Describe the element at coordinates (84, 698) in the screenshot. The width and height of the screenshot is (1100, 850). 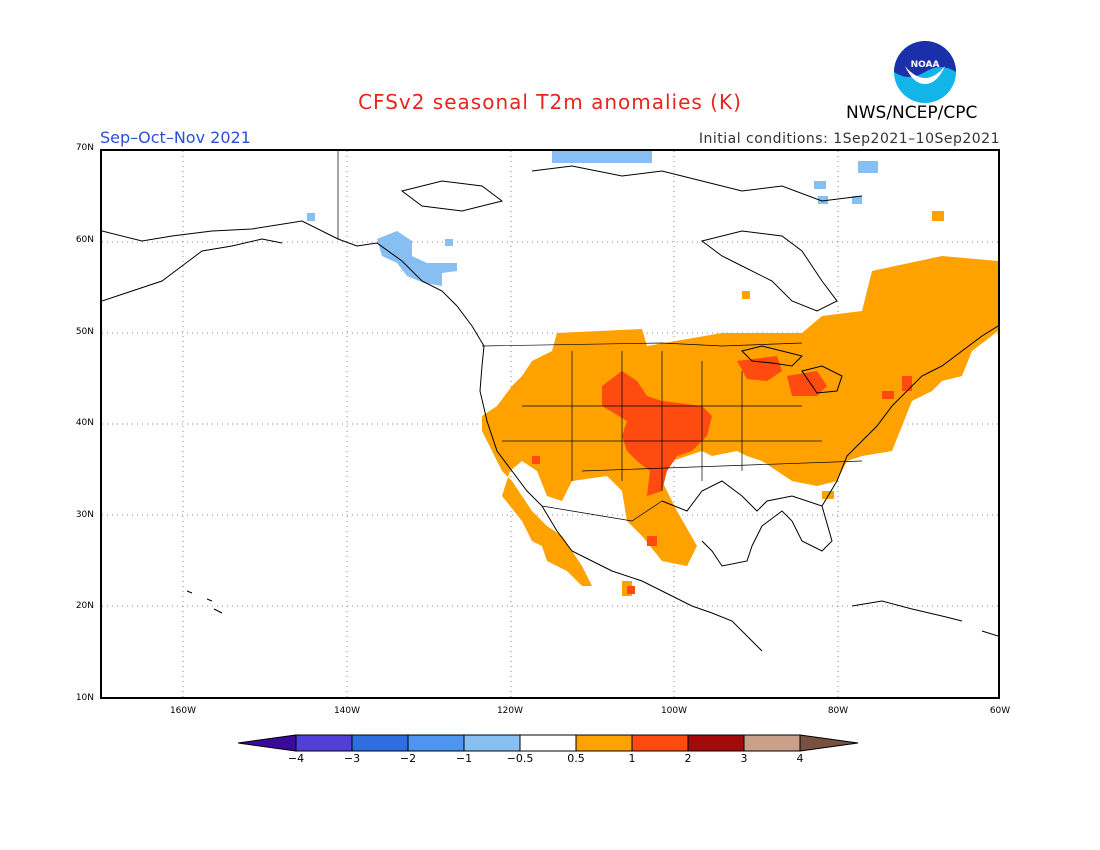
I see `lat-label: 10N` at that location.